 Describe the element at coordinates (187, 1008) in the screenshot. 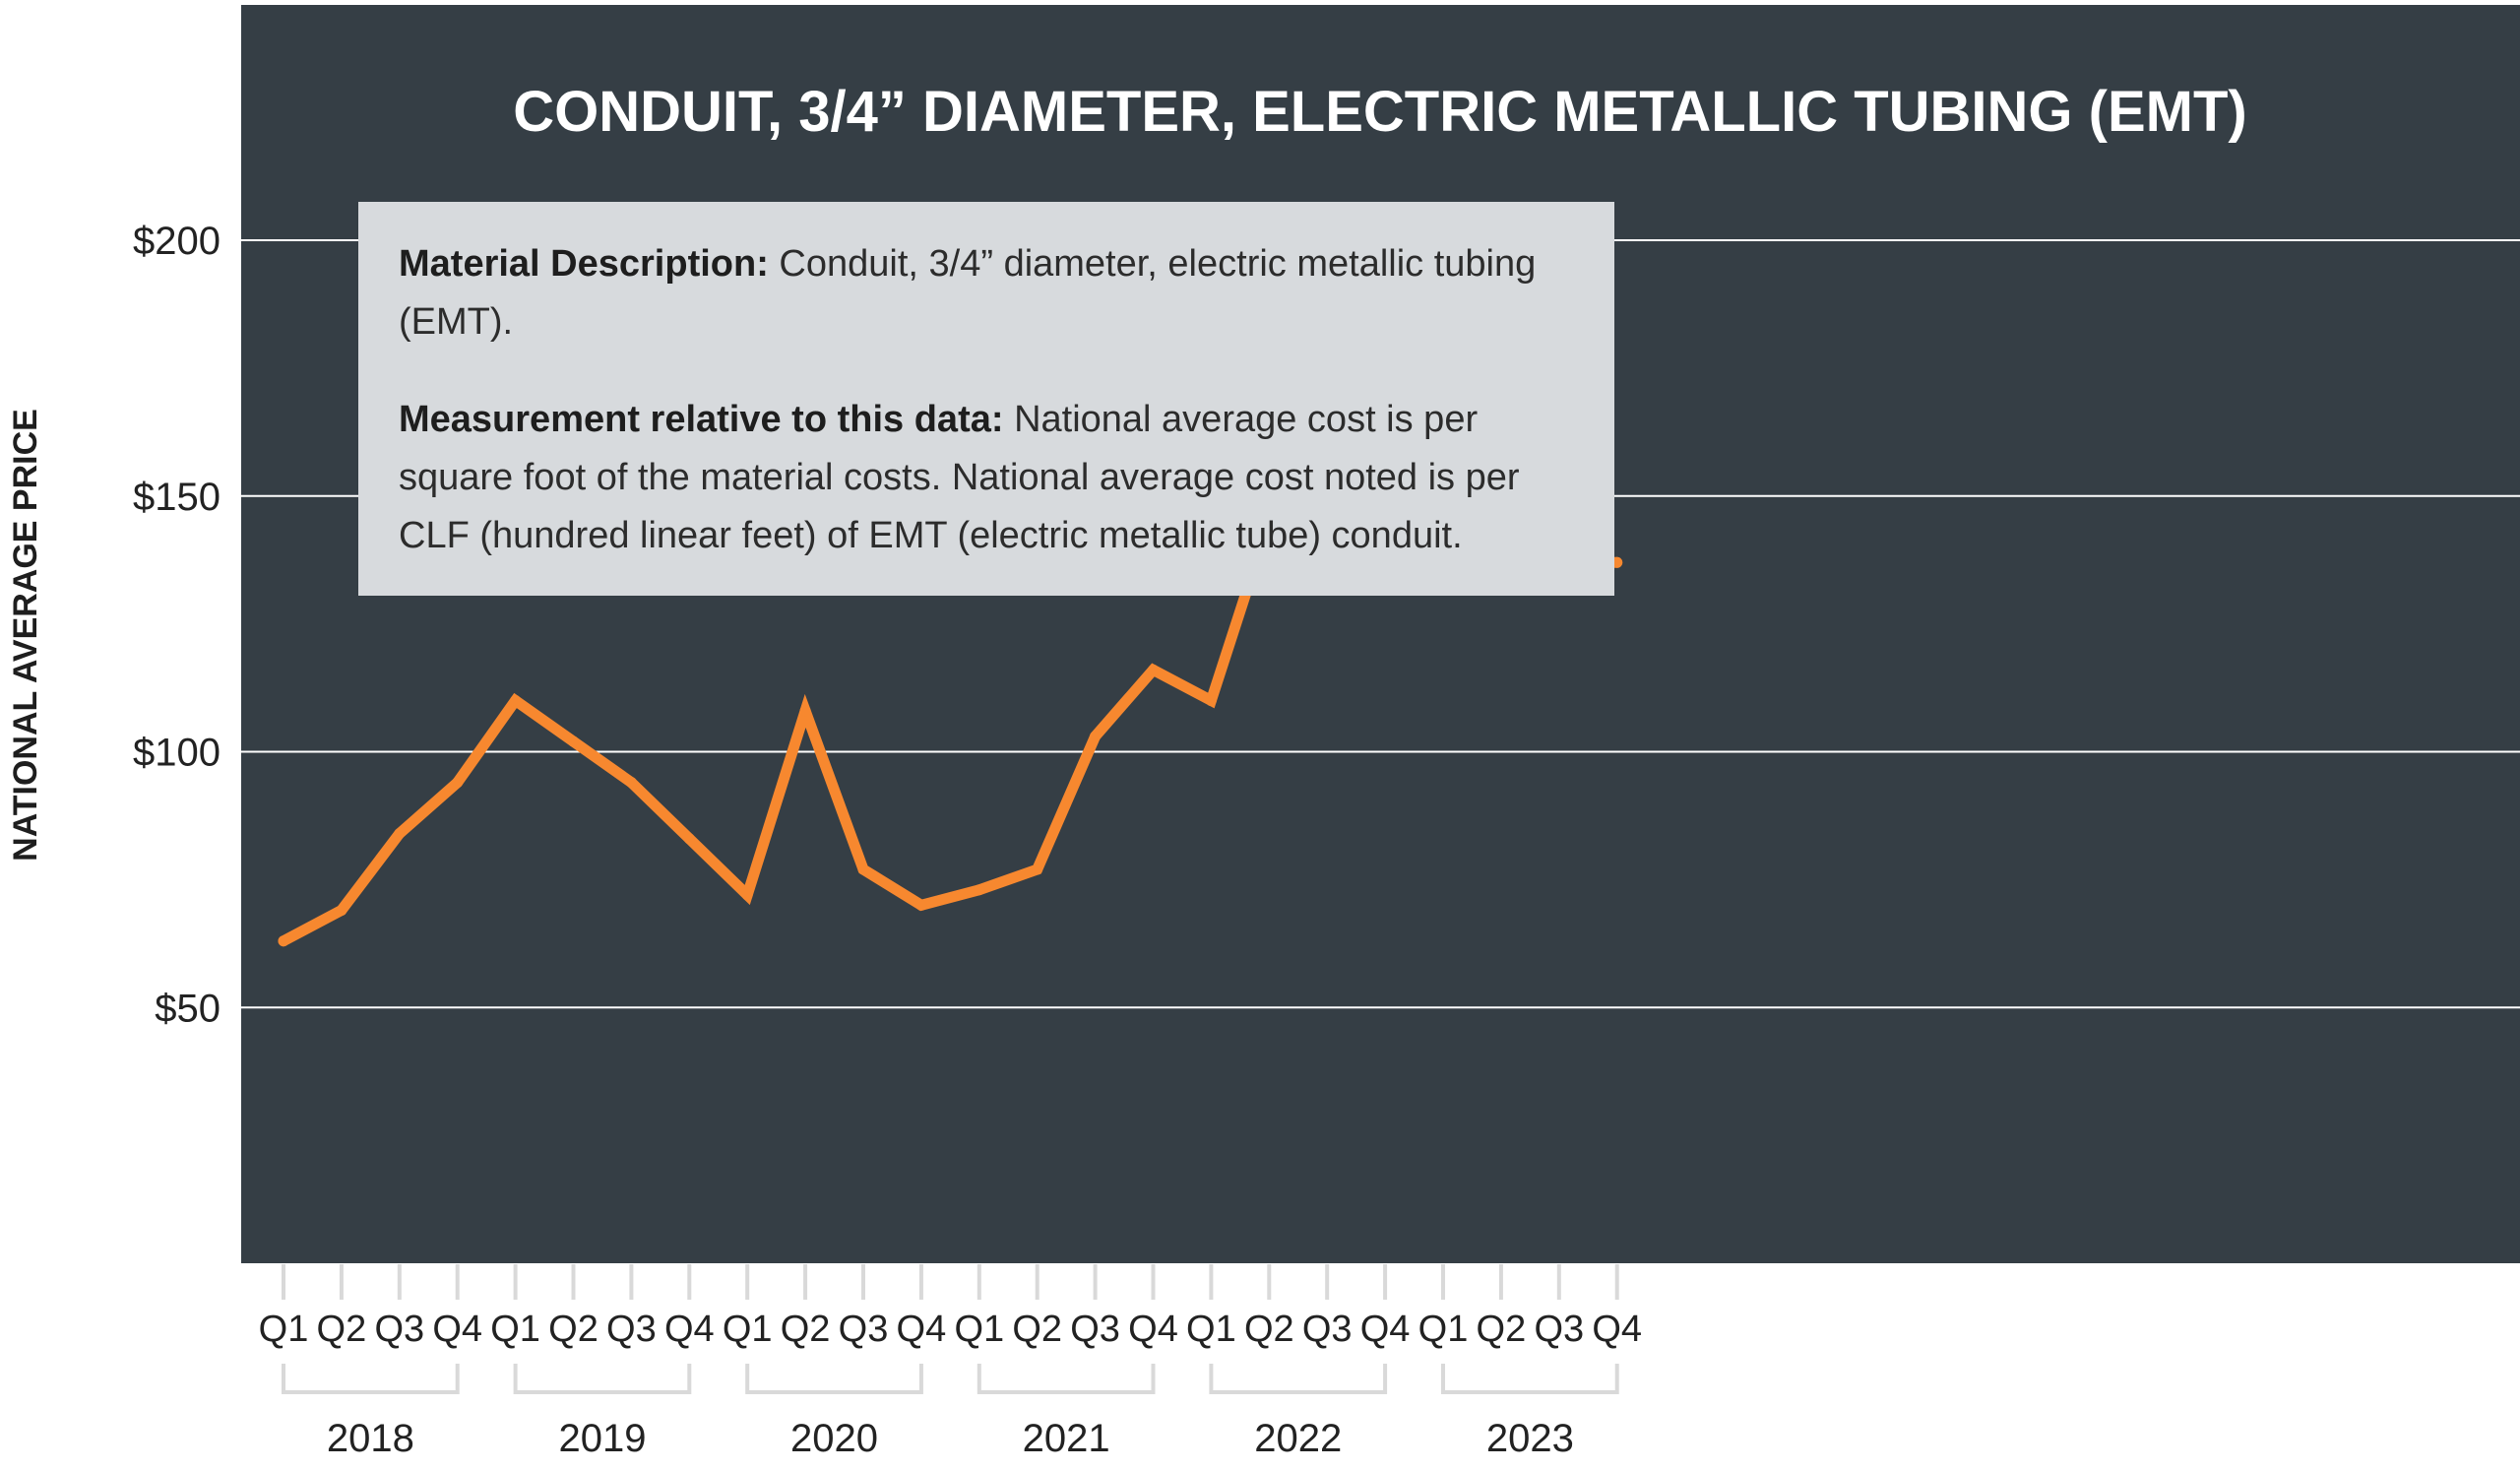

I see `y-tick-label: $50` at that location.